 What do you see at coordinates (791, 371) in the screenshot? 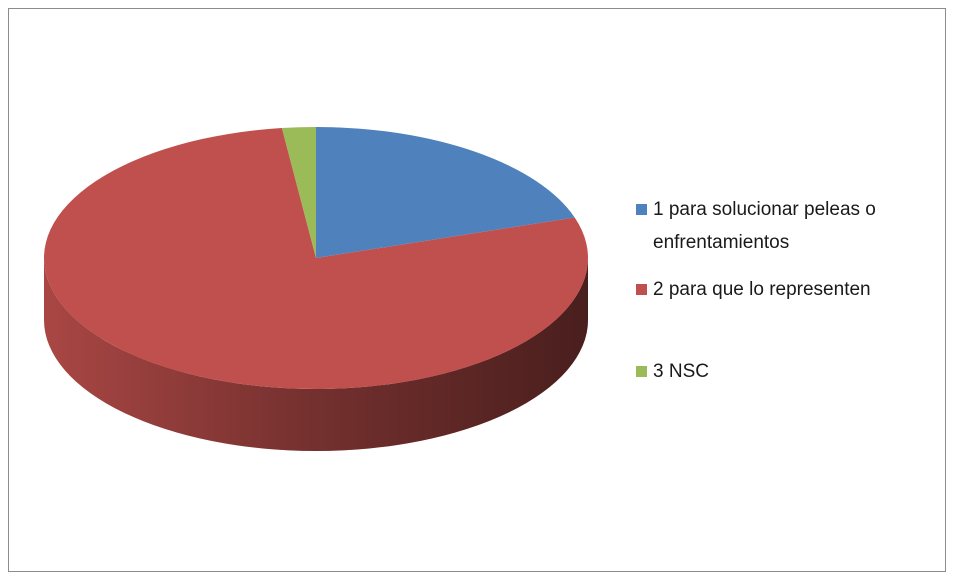
I see `legend-item: 3 NSC` at bounding box center [791, 371].